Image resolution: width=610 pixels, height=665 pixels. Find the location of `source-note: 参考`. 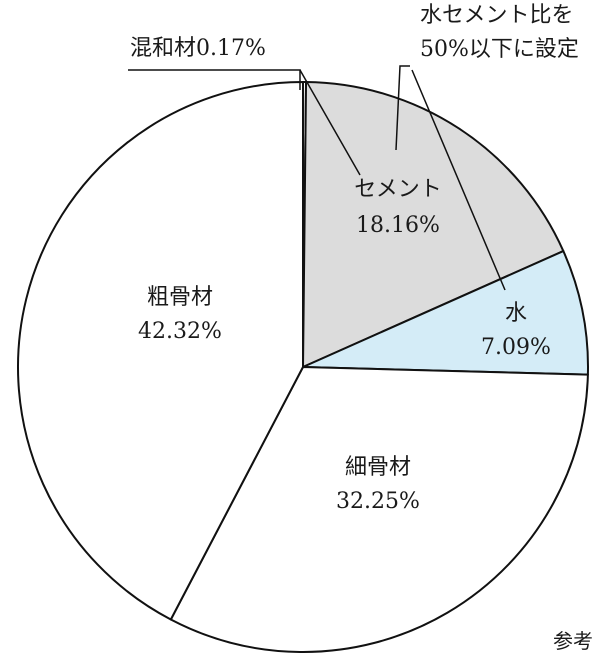

source-note: 参考 is located at coordinates (573, 641).